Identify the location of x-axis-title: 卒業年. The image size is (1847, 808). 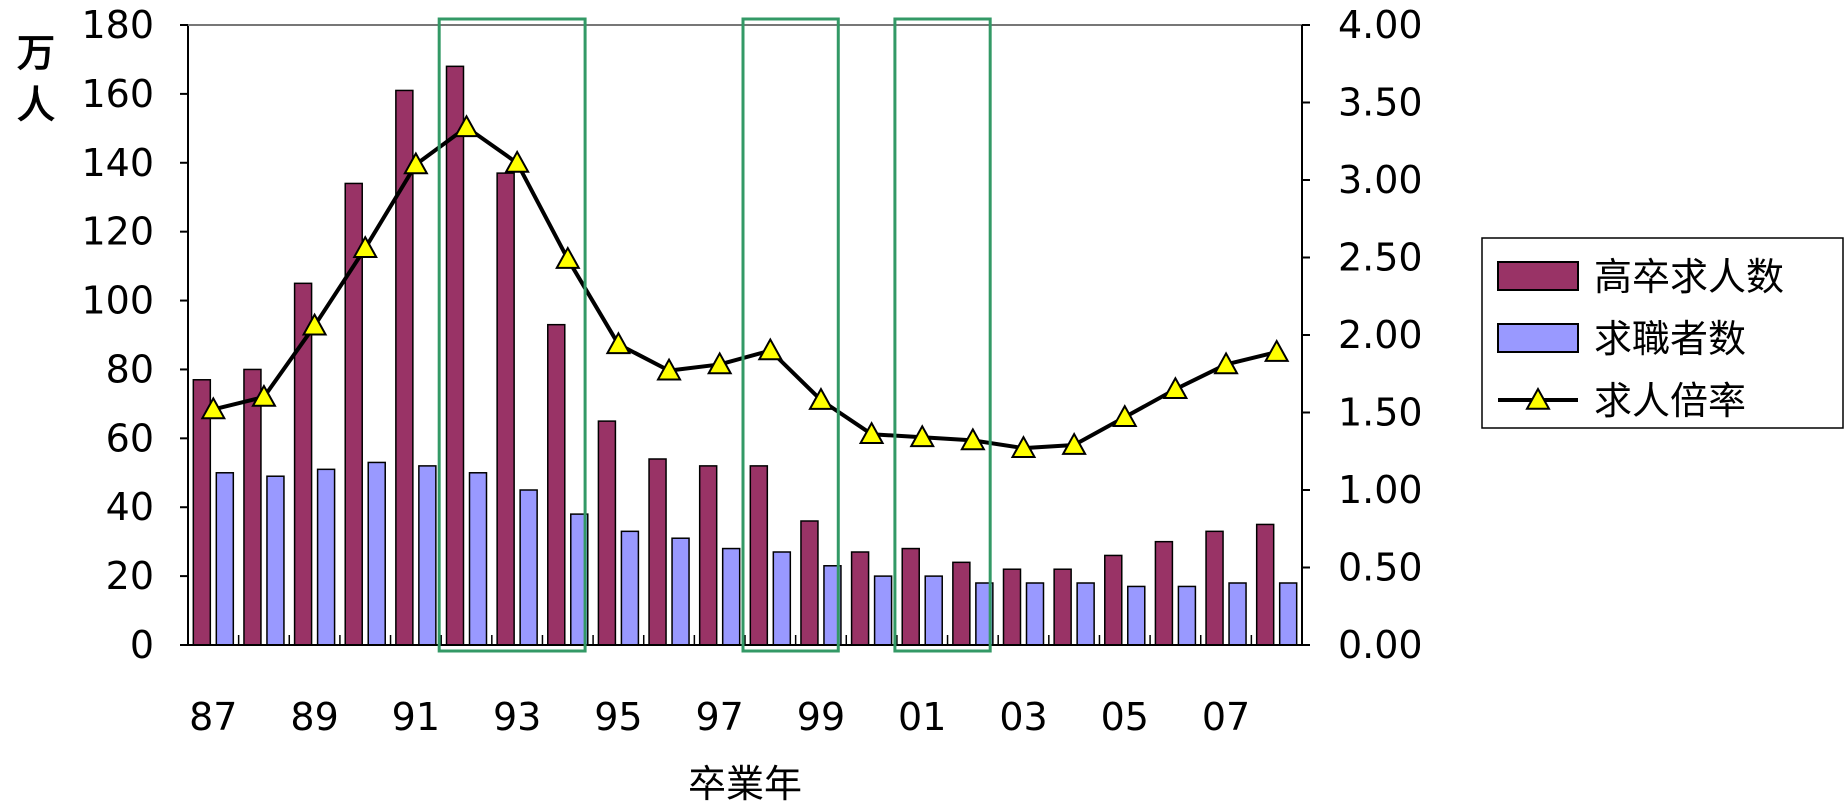
(745, 784).